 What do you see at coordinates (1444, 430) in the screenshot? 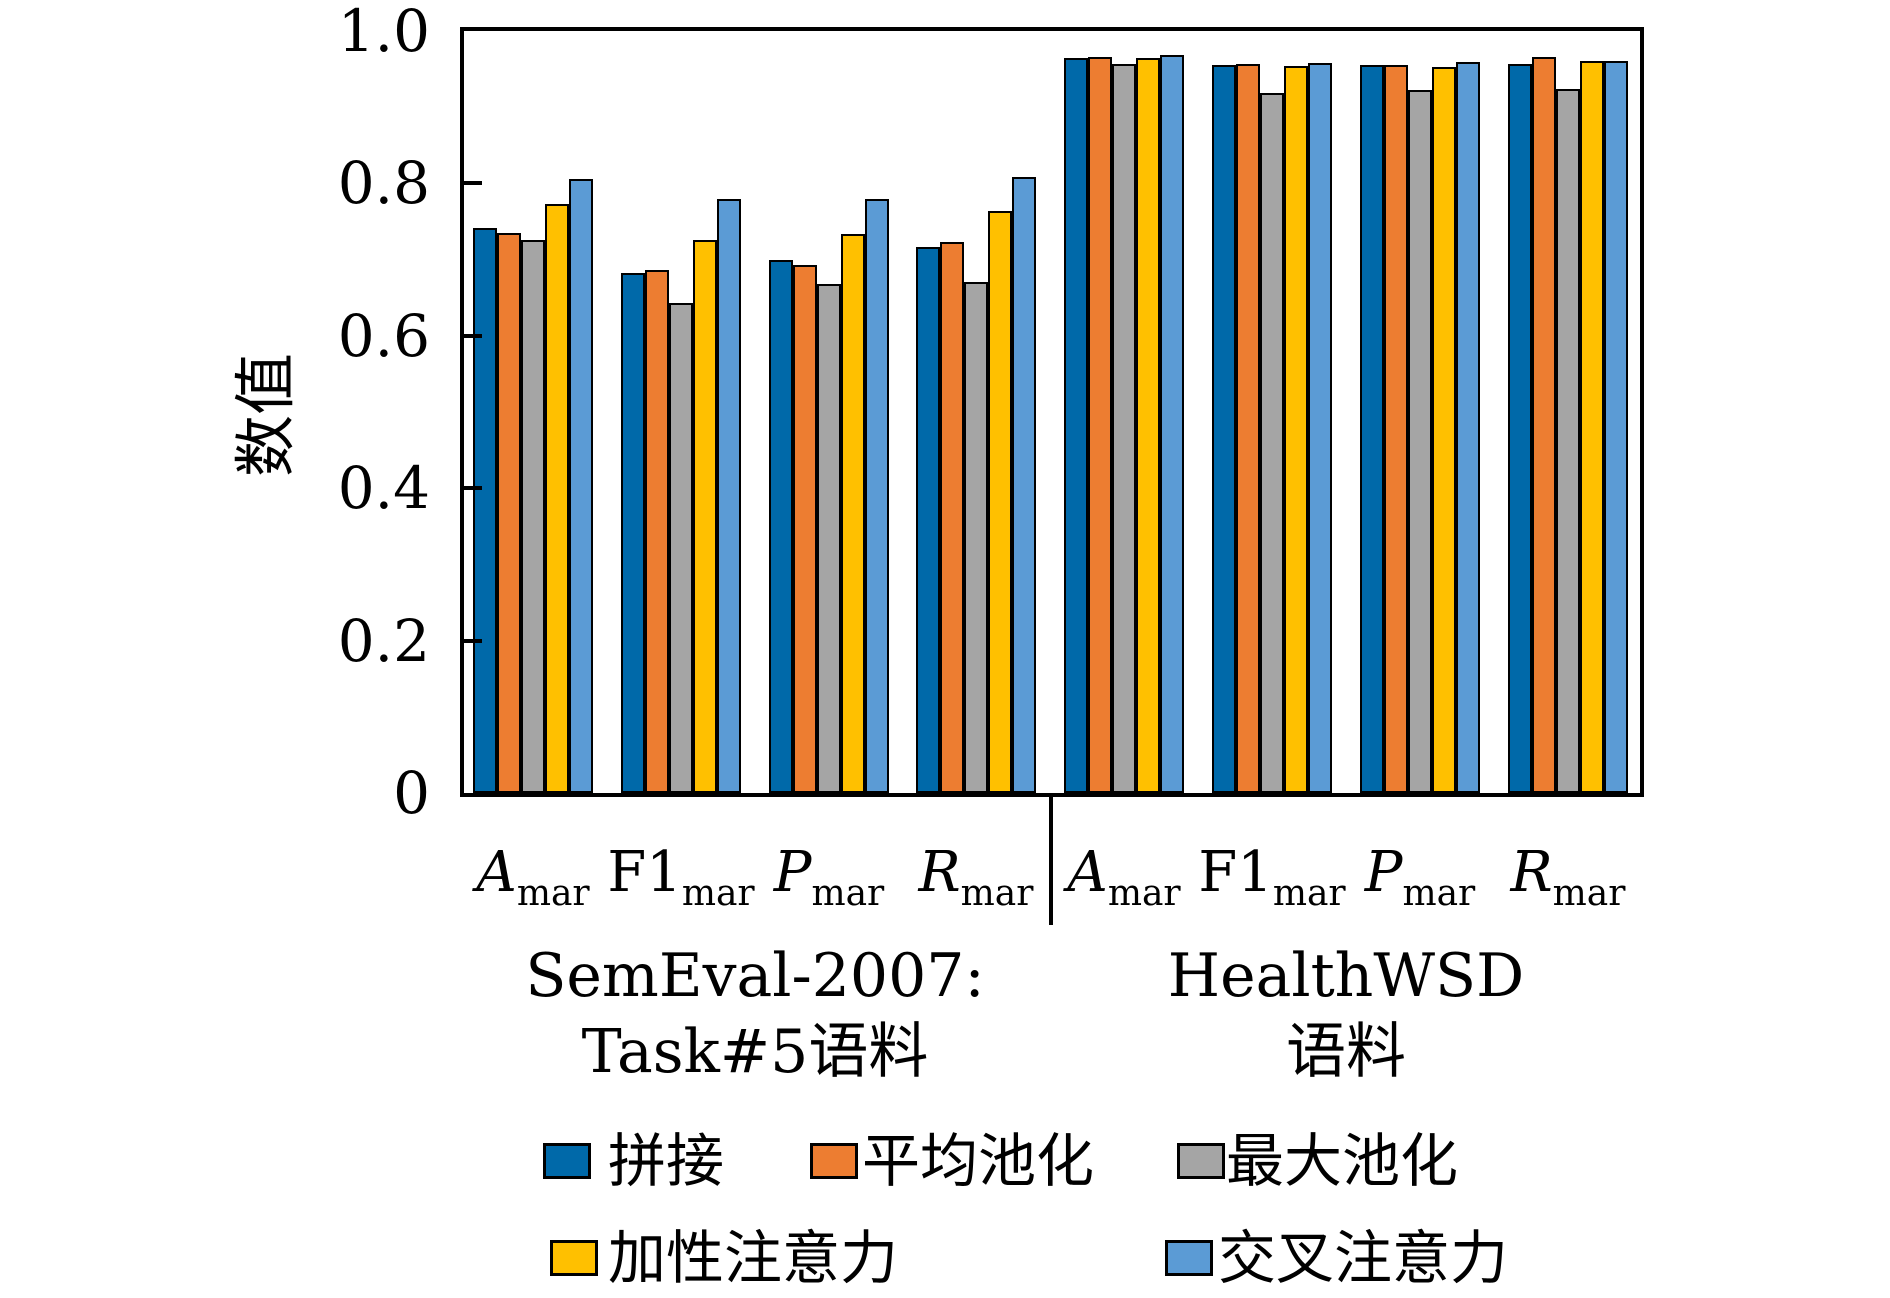
I see `bar-加性注意力-c6` at bounding box center [1444, 430].